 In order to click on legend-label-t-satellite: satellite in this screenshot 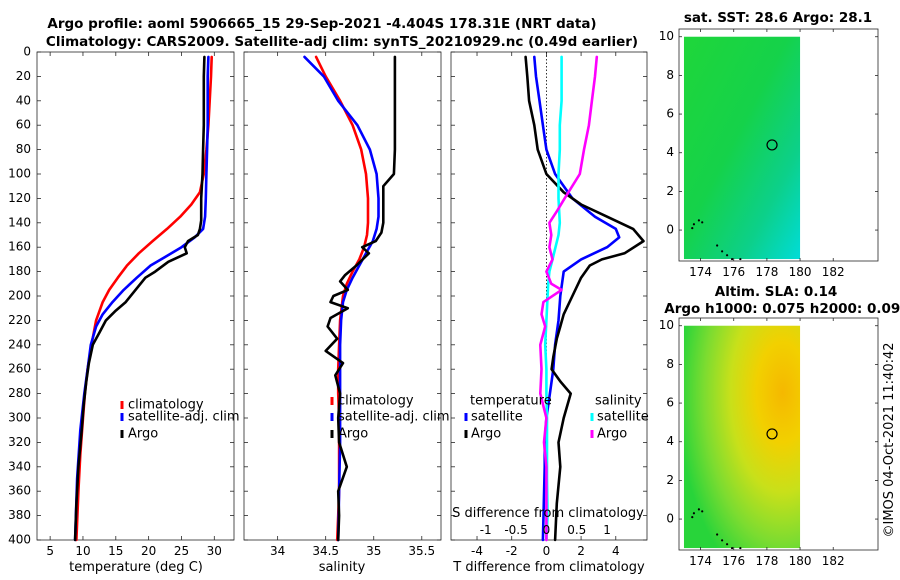, I will do `click(497, 417)`.